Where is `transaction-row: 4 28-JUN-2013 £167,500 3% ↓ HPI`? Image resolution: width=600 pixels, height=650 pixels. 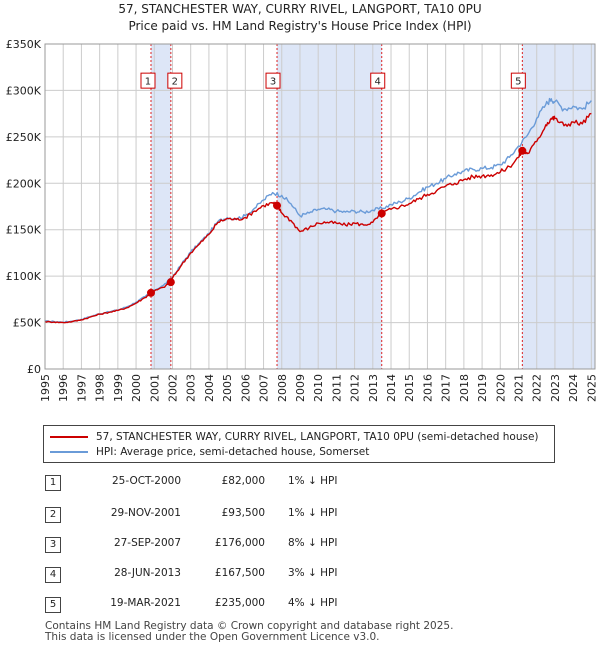
transaction-row: 4 28-JUN-2013 £167,500 3% ↓ HPI is located at coordinates (255, 575).